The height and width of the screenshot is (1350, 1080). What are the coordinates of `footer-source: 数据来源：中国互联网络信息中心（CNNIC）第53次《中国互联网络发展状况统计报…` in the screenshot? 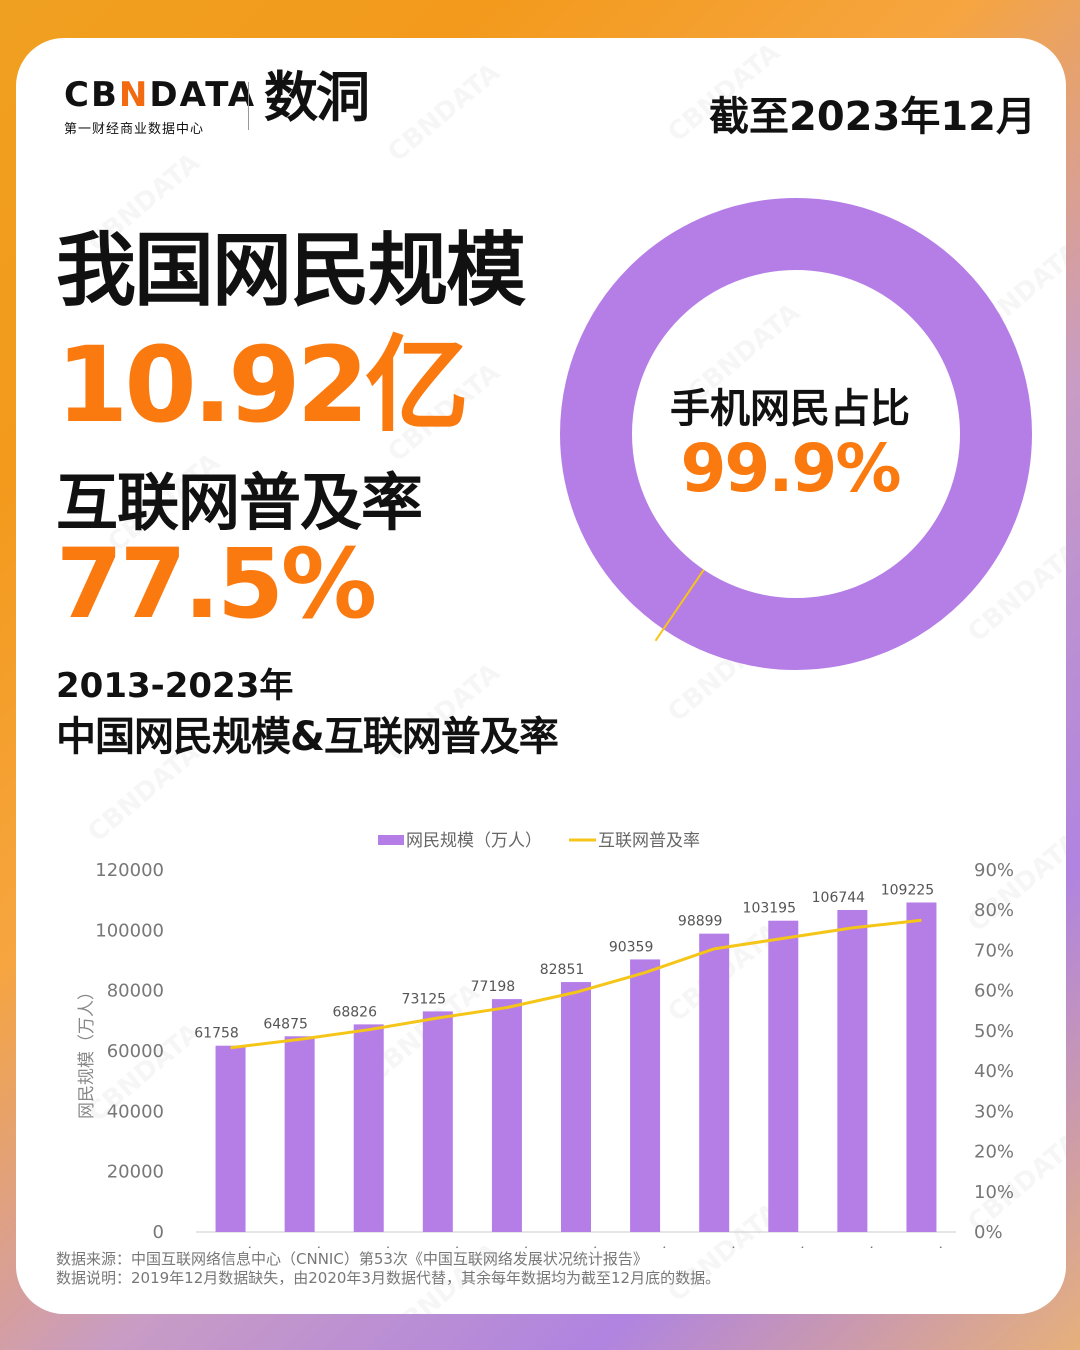 It's located at (352, 1259).